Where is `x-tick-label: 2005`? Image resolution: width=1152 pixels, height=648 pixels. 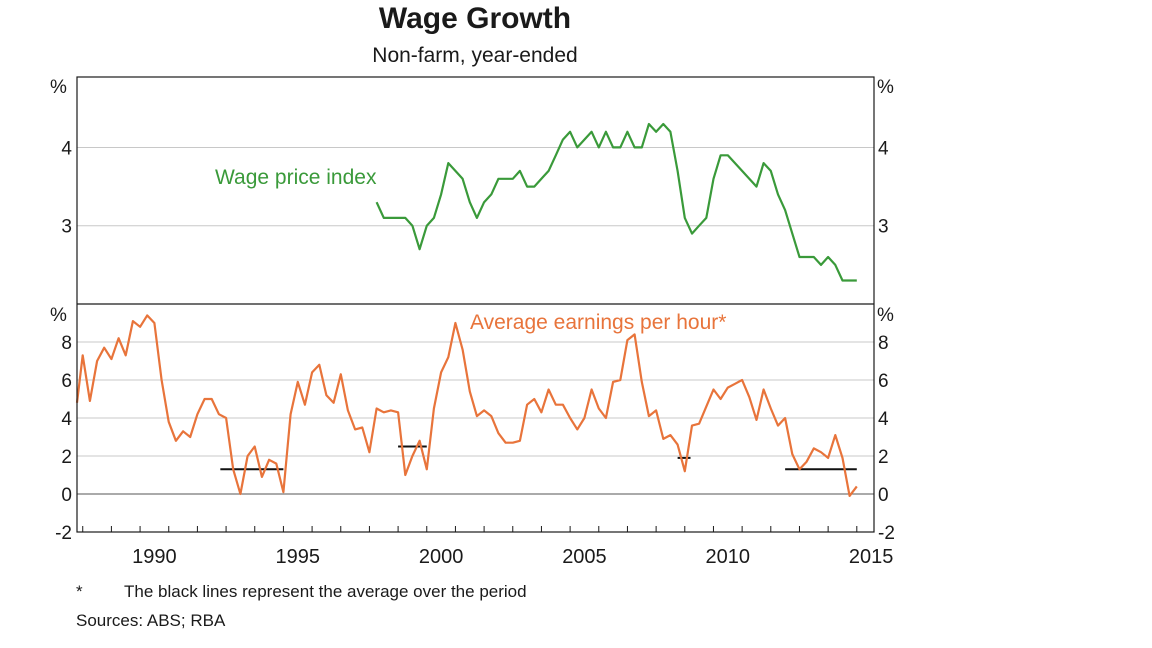
x-tick-label: 2005 is located at coordinates (584, 557).